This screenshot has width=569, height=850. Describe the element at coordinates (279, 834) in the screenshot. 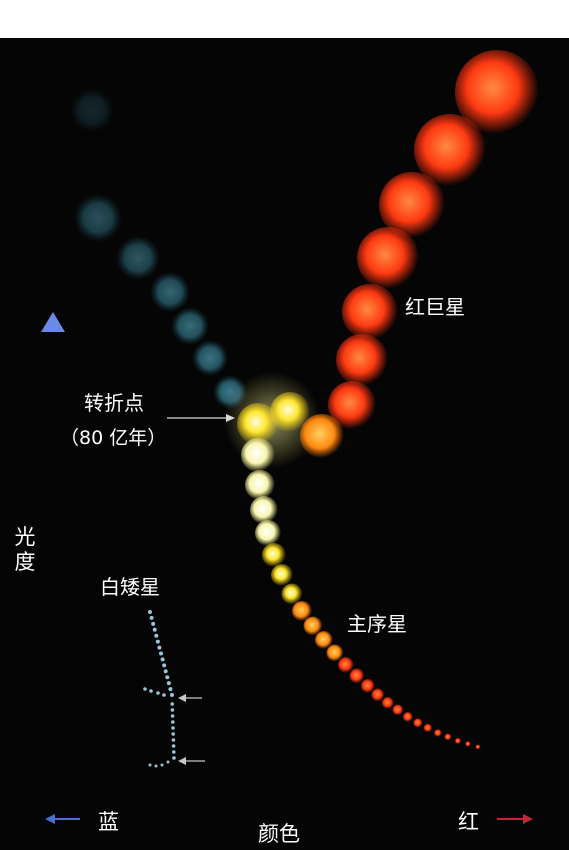

I see `x-axis-label: 颜色` at that location.